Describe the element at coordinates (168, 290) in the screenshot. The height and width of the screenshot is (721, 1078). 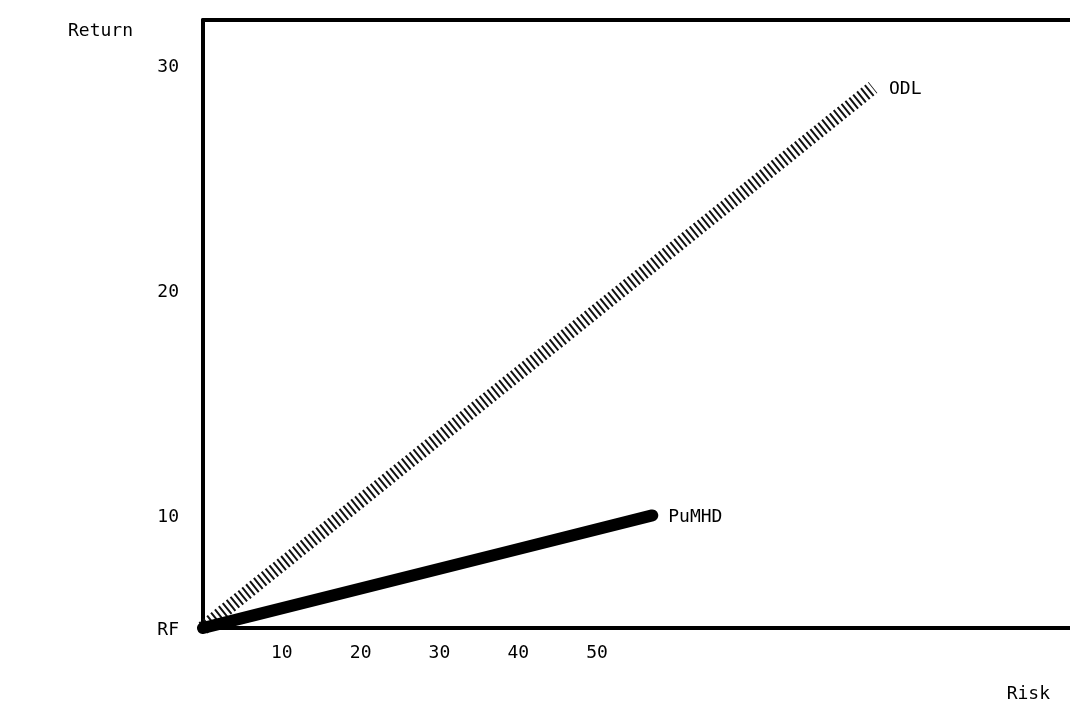
I see `y-tick-label: 20` at that location.